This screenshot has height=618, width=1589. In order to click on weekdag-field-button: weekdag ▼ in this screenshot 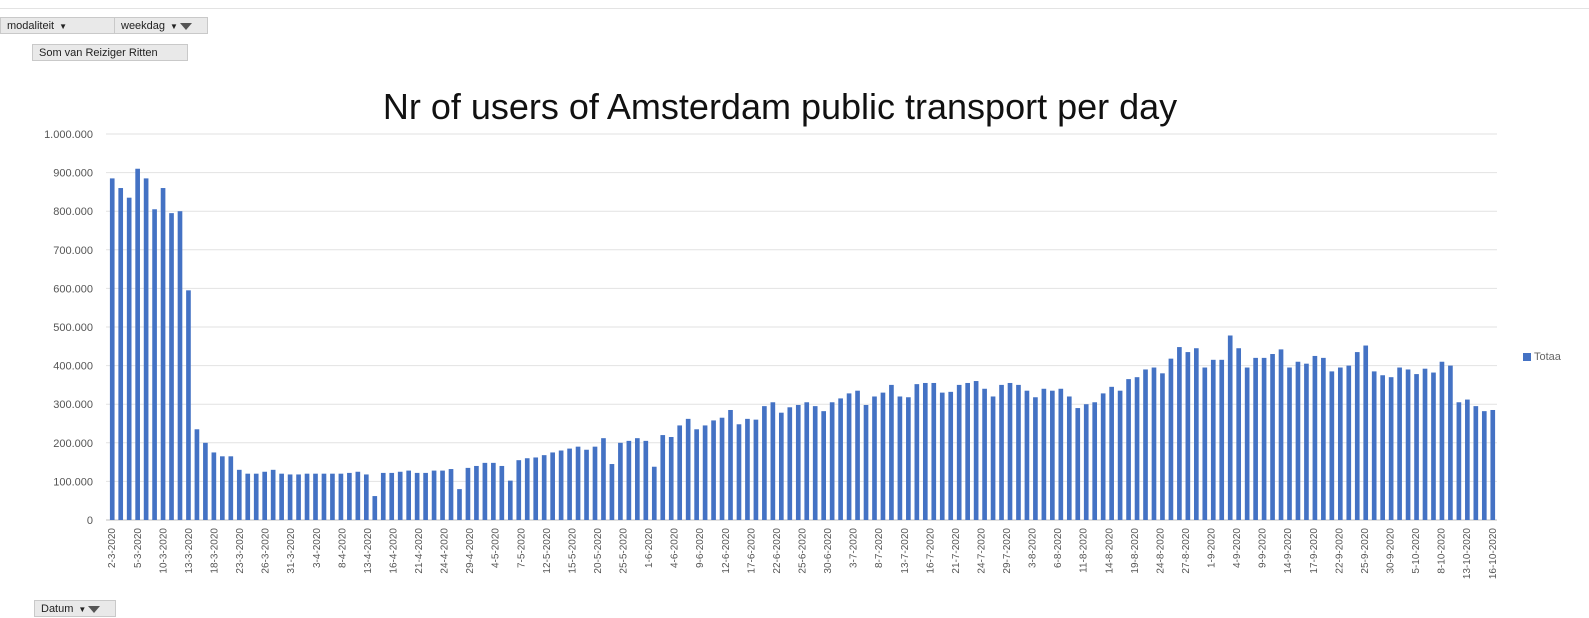, I will do `click(161, 25)`.